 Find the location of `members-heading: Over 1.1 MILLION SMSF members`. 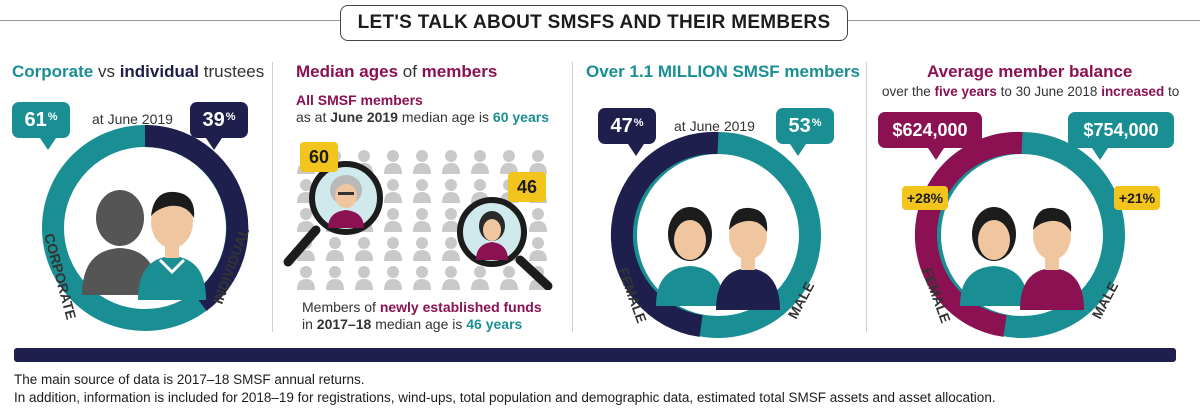

members-heading: Over 1.1 MILLION SMSF members is located at coordinates (723, 72).